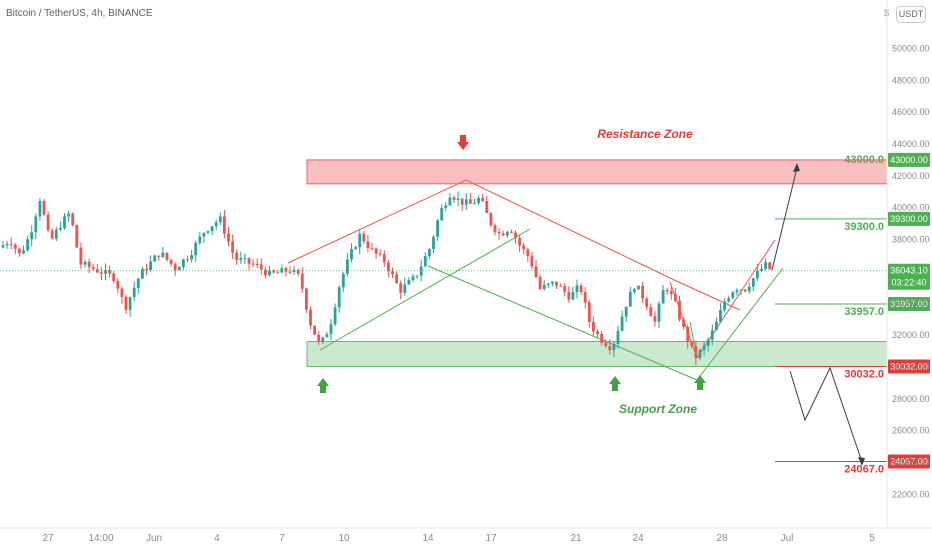 Image resolution: width=932 pixels, height=550 pixels. What do you see at coordinates (645, 134) in the screenshot?
I see `resistance-zone-label: Resistance Zone` at bounding box center [645, 134].